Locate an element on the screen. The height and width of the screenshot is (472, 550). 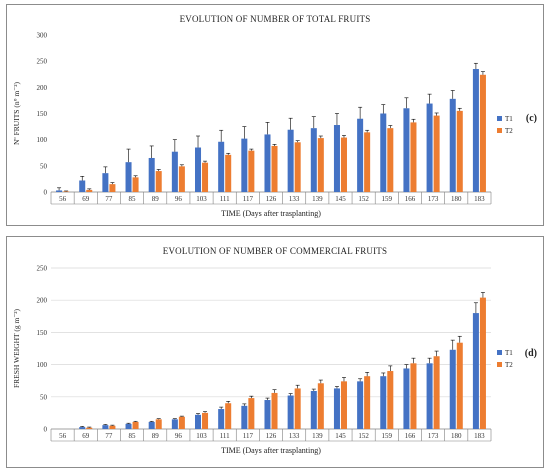
legend-swatch-T2 is located at coordinates (499, 130).